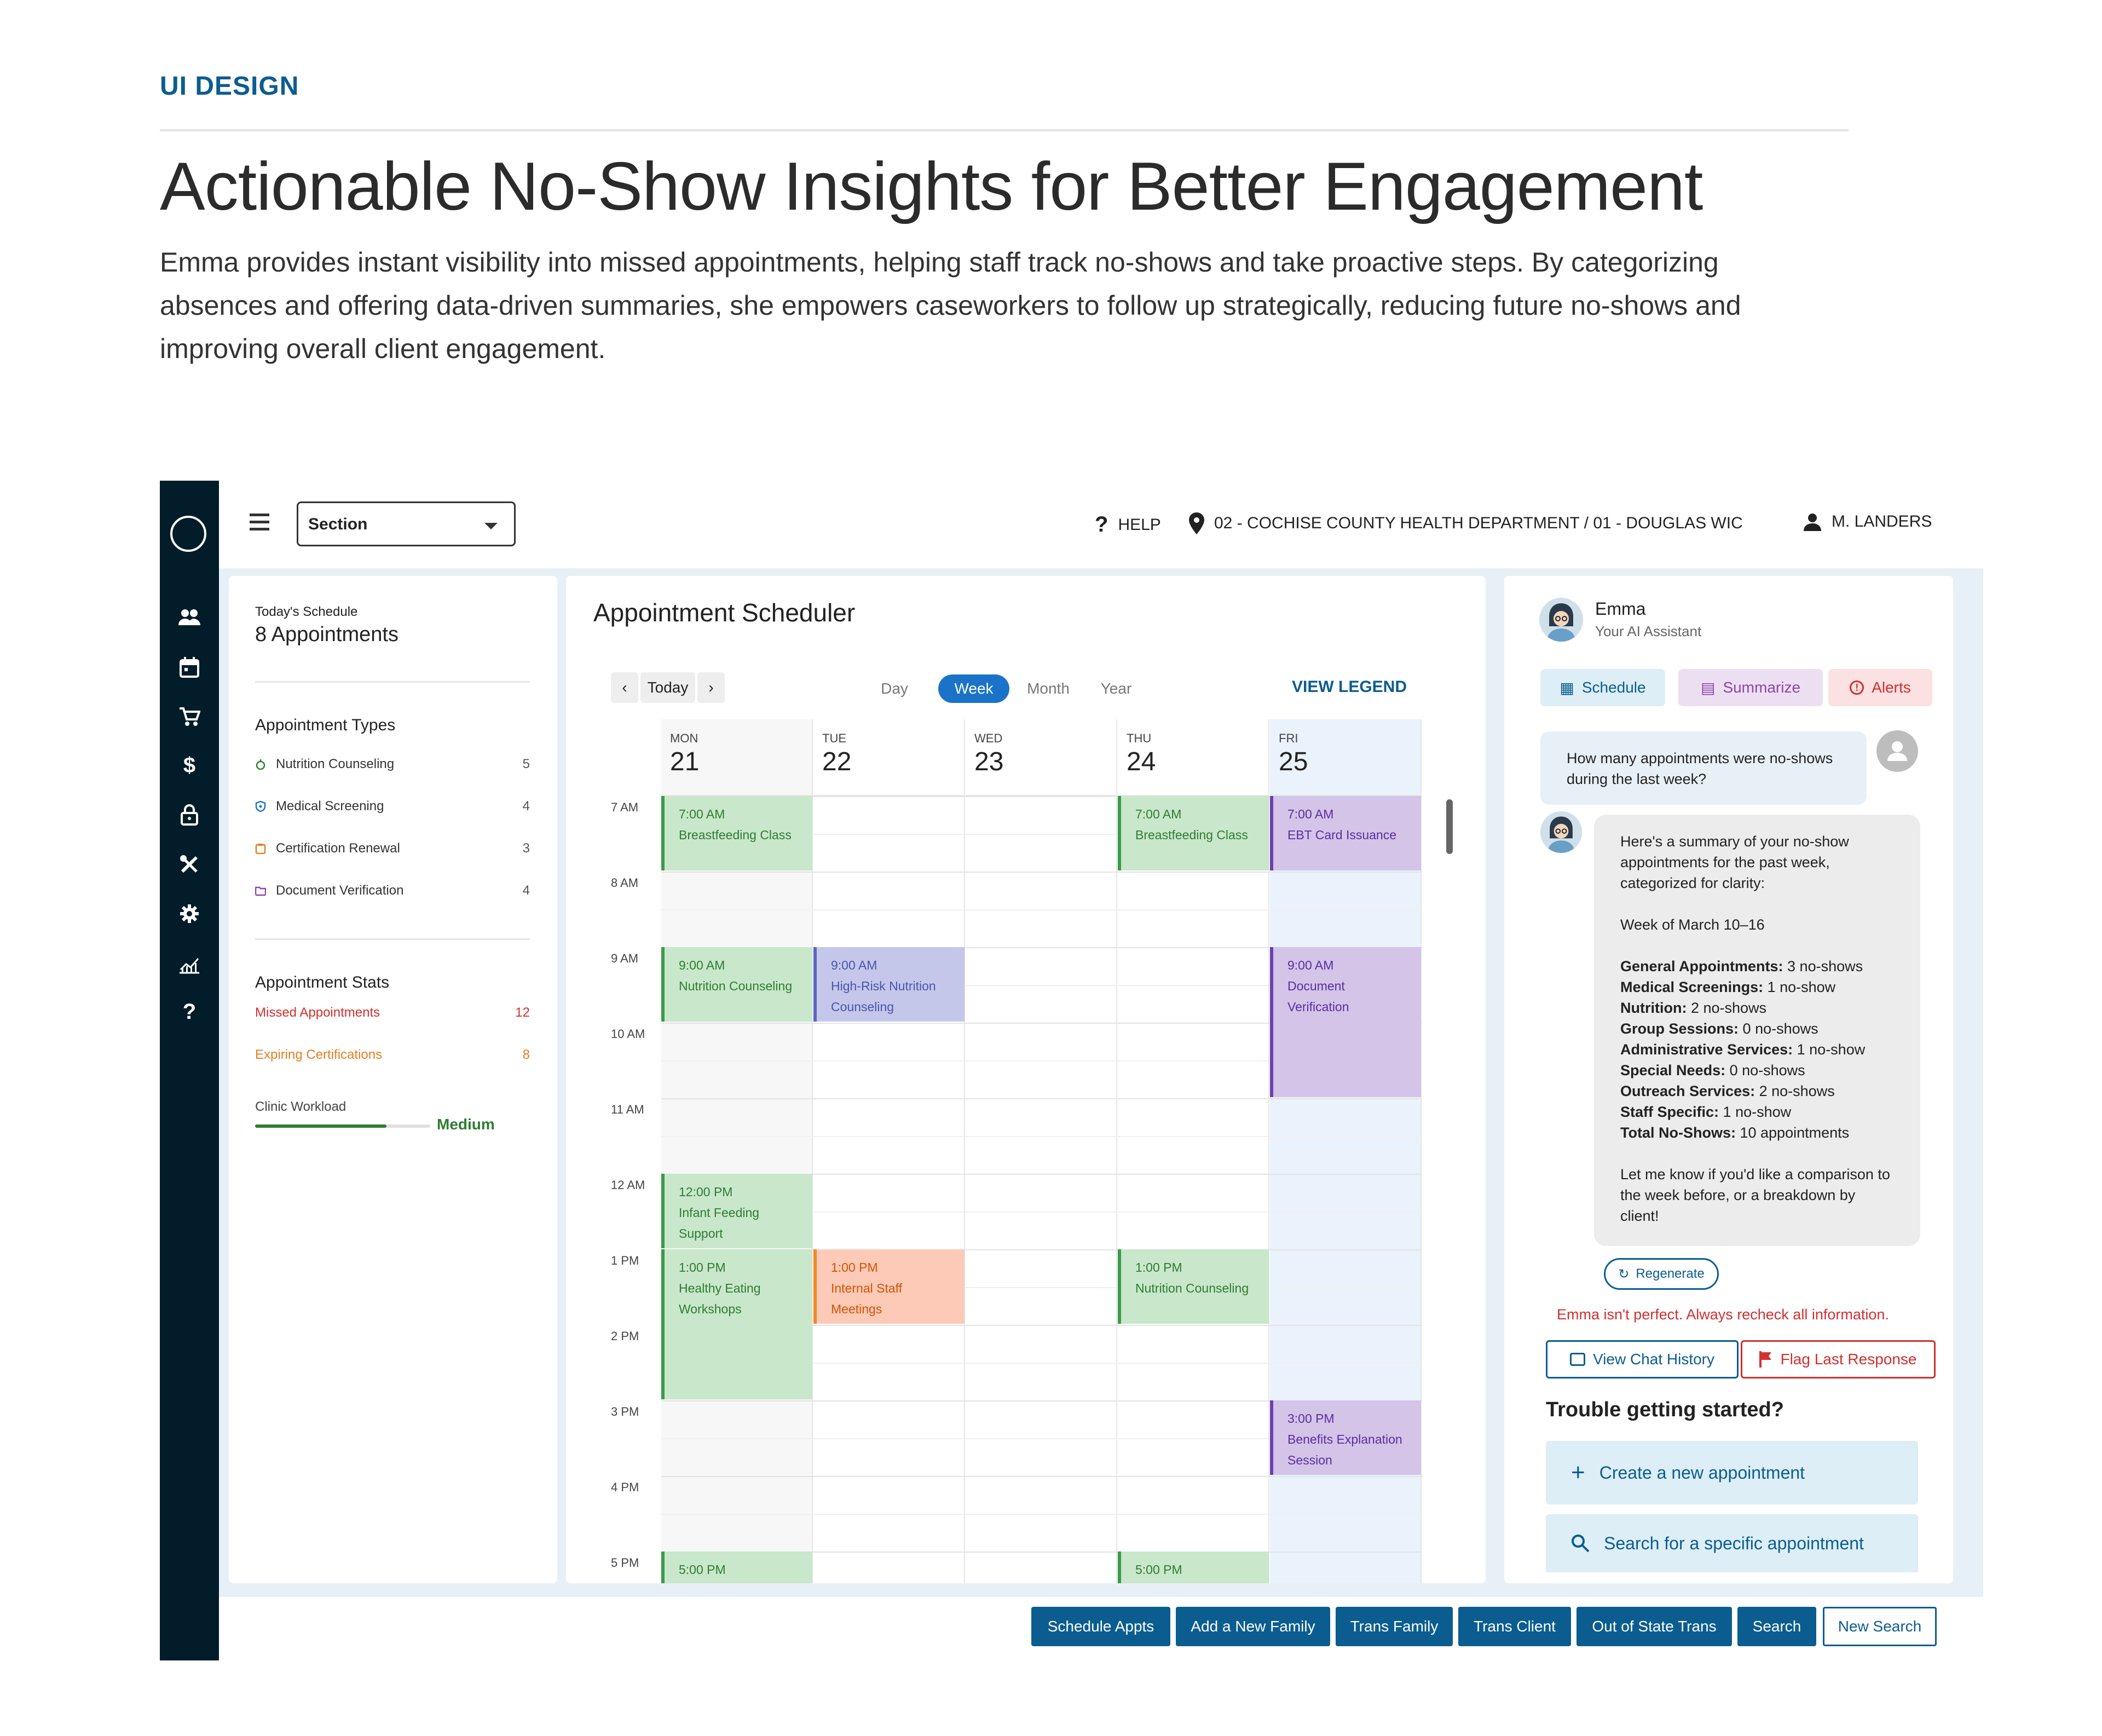 The image size is (2102, 1736). I want to click on type-row-medical: Medical Screening 4, so click(392, 806).